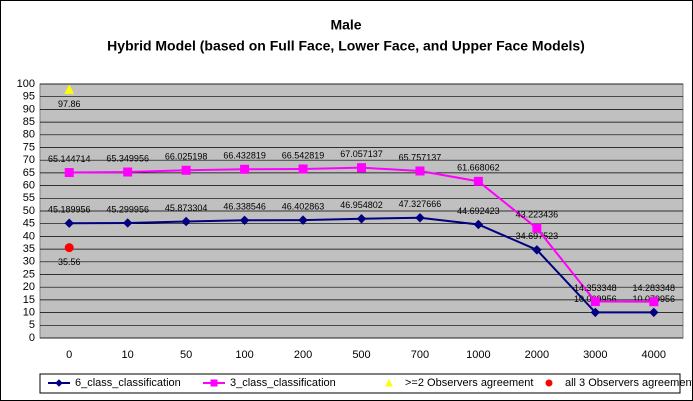 This screenshot has height=401, width=693. Describe the element at coordinates (29, 211) in the screenshot. I see `y-tick-label: 50` at that location.